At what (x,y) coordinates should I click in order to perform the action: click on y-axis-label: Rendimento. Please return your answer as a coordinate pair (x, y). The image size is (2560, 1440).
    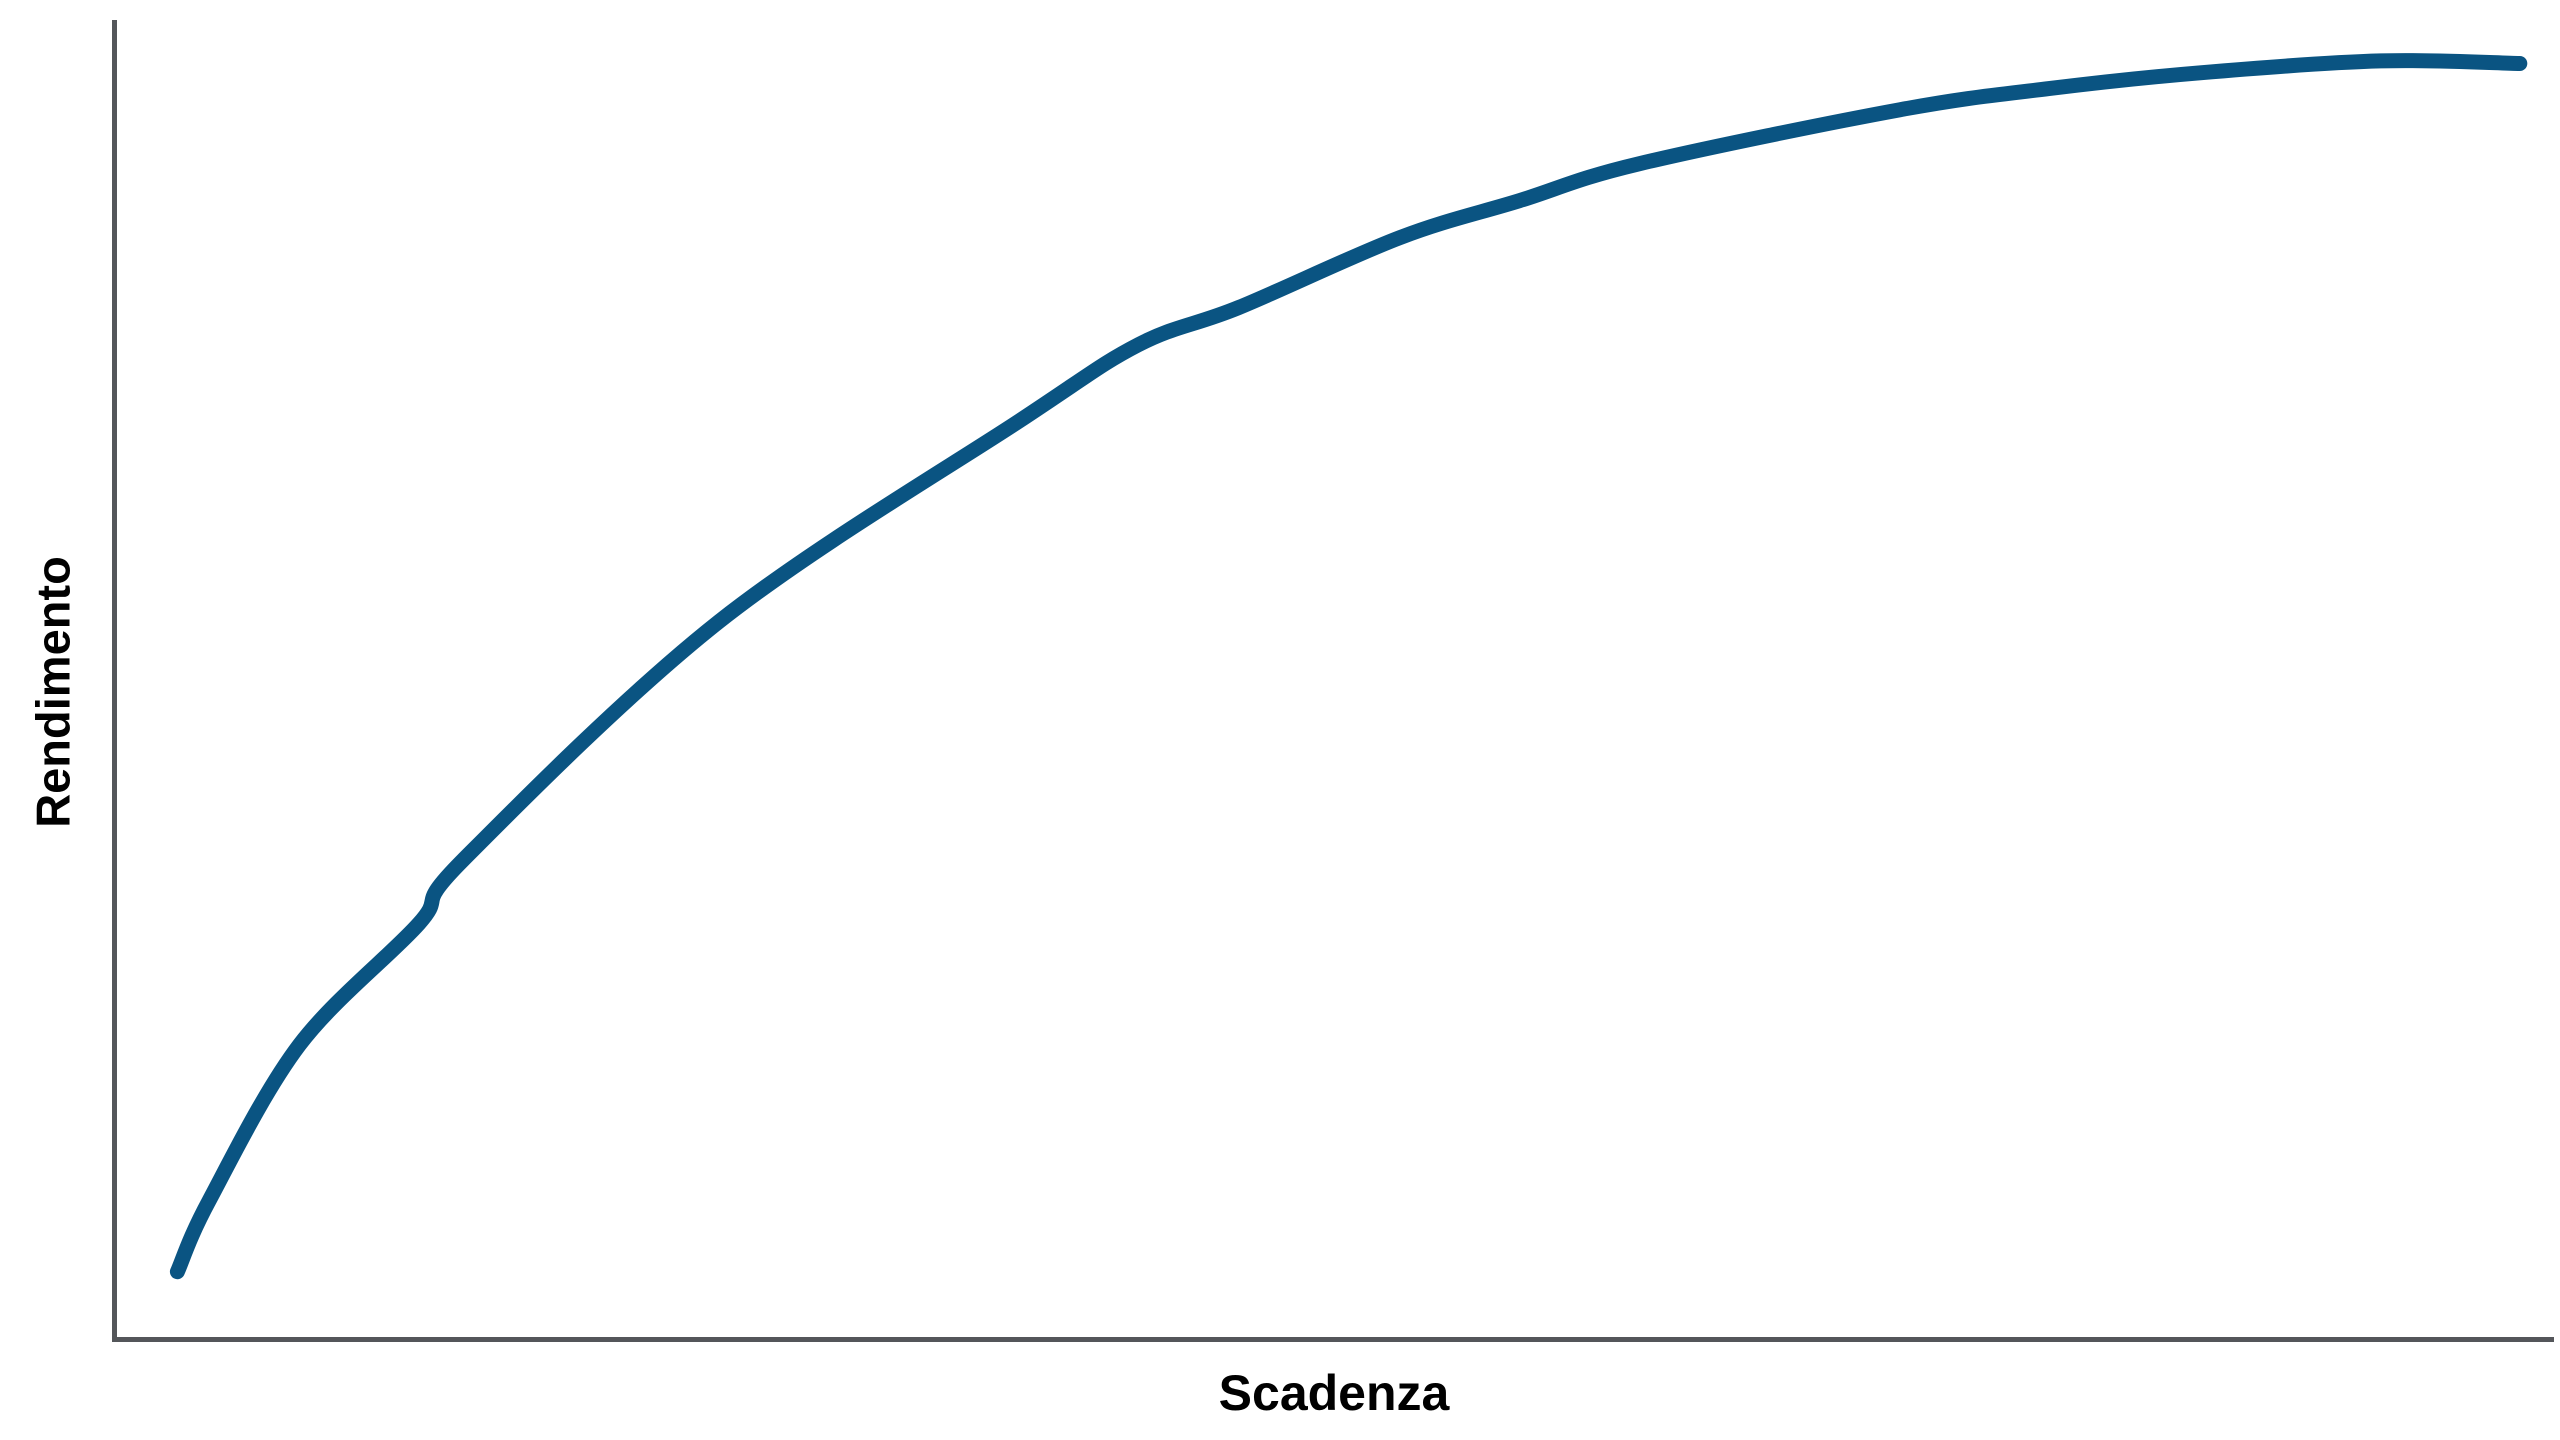
    Looking at the image, I should click on (53, 692).